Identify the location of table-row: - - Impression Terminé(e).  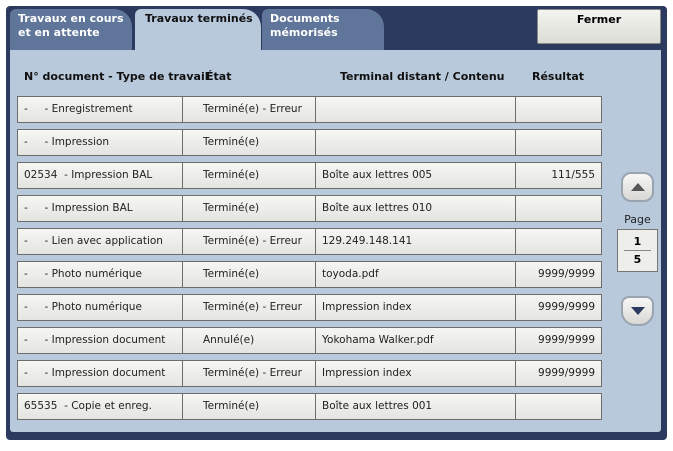
(309, 142).